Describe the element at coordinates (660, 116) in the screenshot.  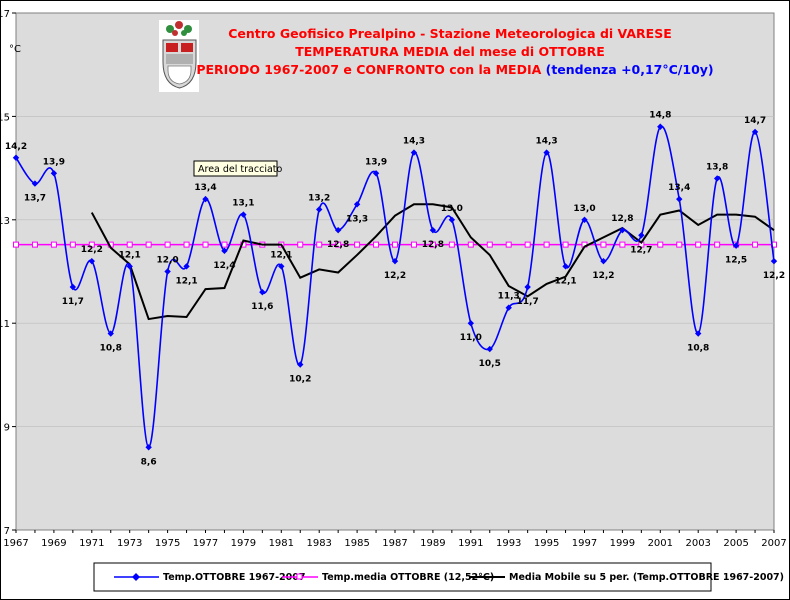
I see `data-label: 14,8` at that location.